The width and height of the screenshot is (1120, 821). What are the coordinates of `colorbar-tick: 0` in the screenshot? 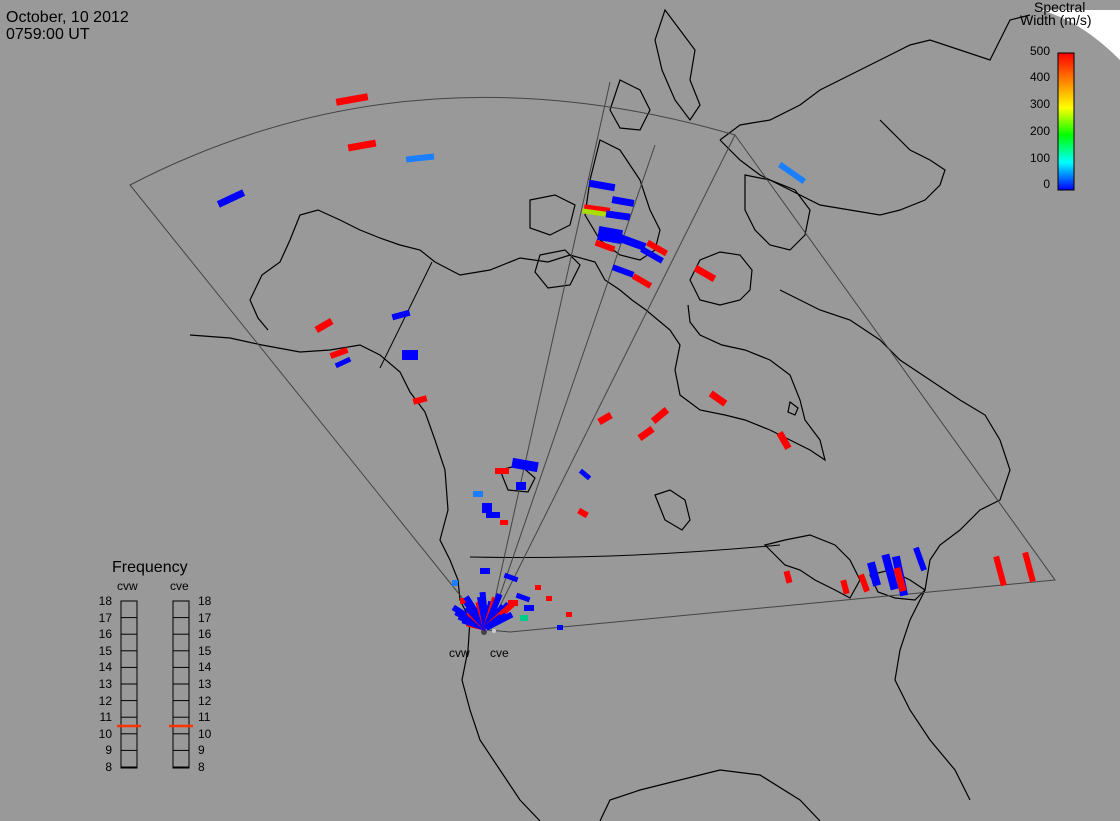 It's located at (1046, 184).